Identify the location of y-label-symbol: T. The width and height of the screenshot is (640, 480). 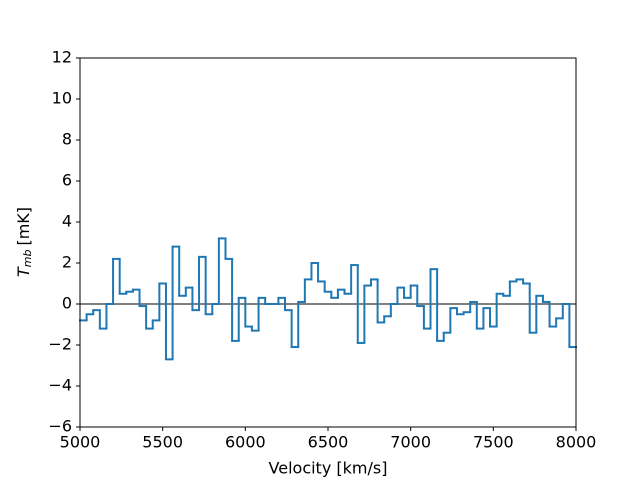
(23, 271).